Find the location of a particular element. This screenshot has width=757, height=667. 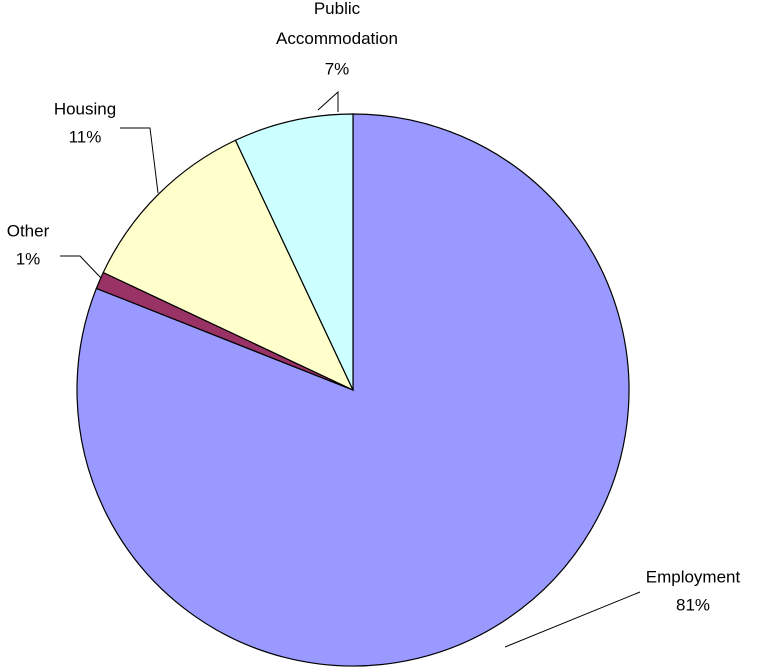

value-label: 7% is located at coordinates (337, 68).